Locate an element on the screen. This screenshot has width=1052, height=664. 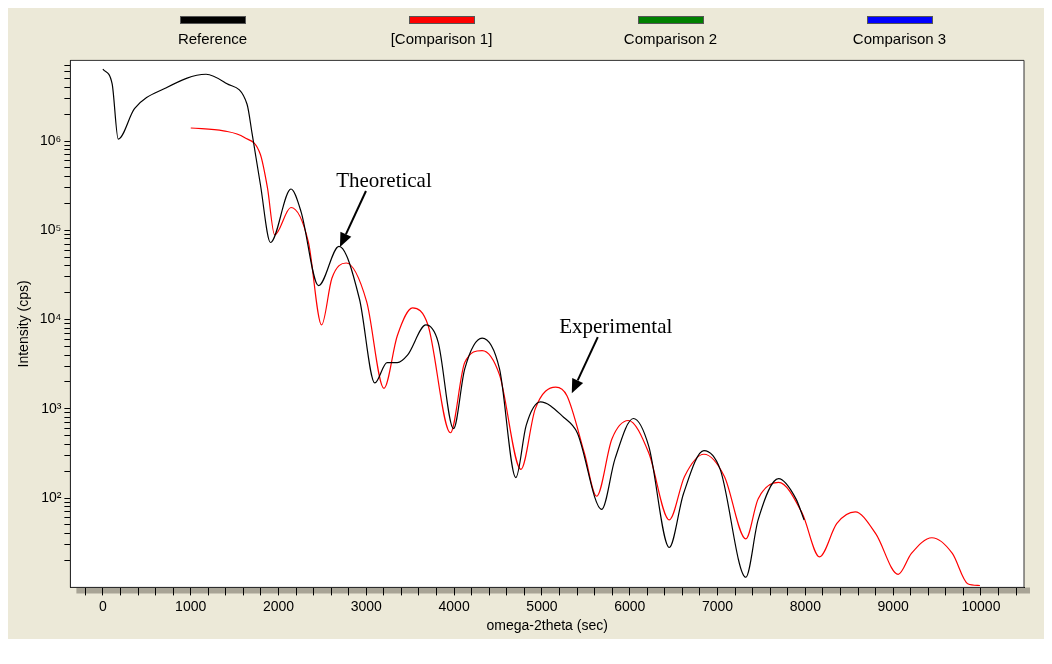
x-tick-label: 9000 is located at coordinates (893, 605).